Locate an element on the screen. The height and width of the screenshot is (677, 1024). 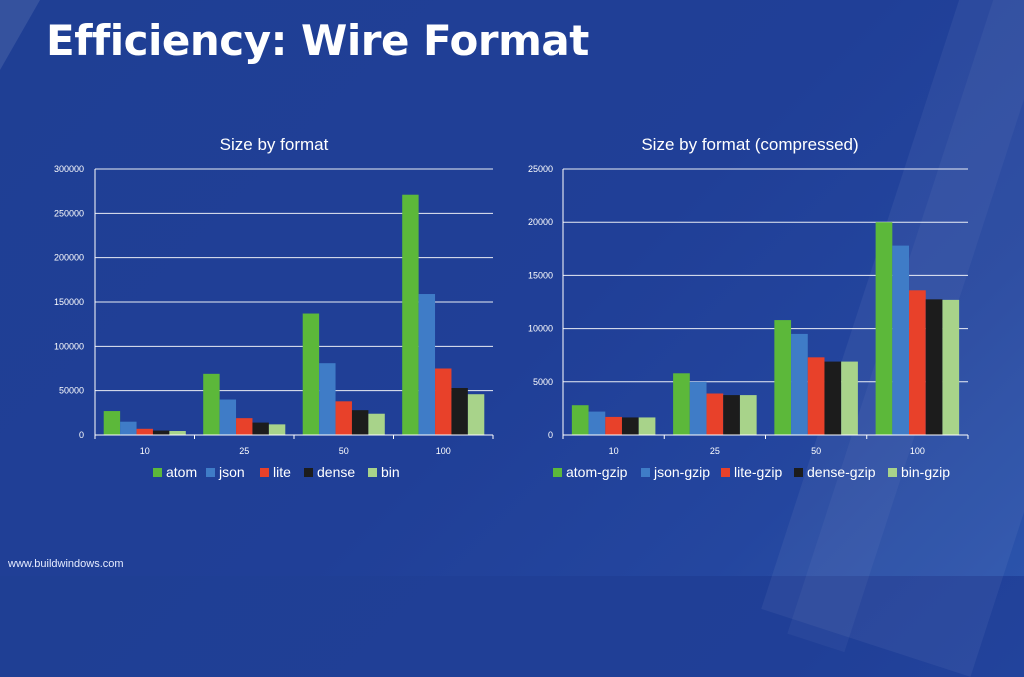
y-tick-label: 20000 is located at coordinates (540, 222).